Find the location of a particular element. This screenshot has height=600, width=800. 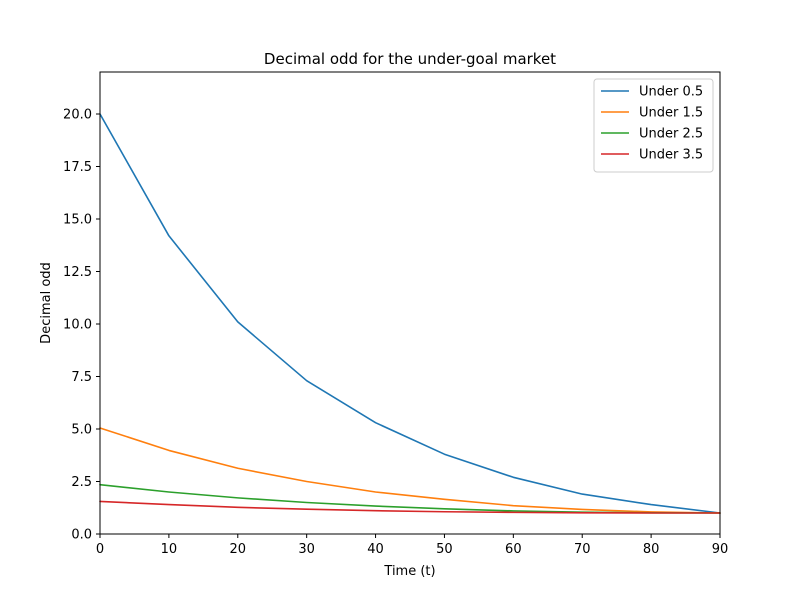

x-tick-label: 70 is located at coordinates (582, 549).